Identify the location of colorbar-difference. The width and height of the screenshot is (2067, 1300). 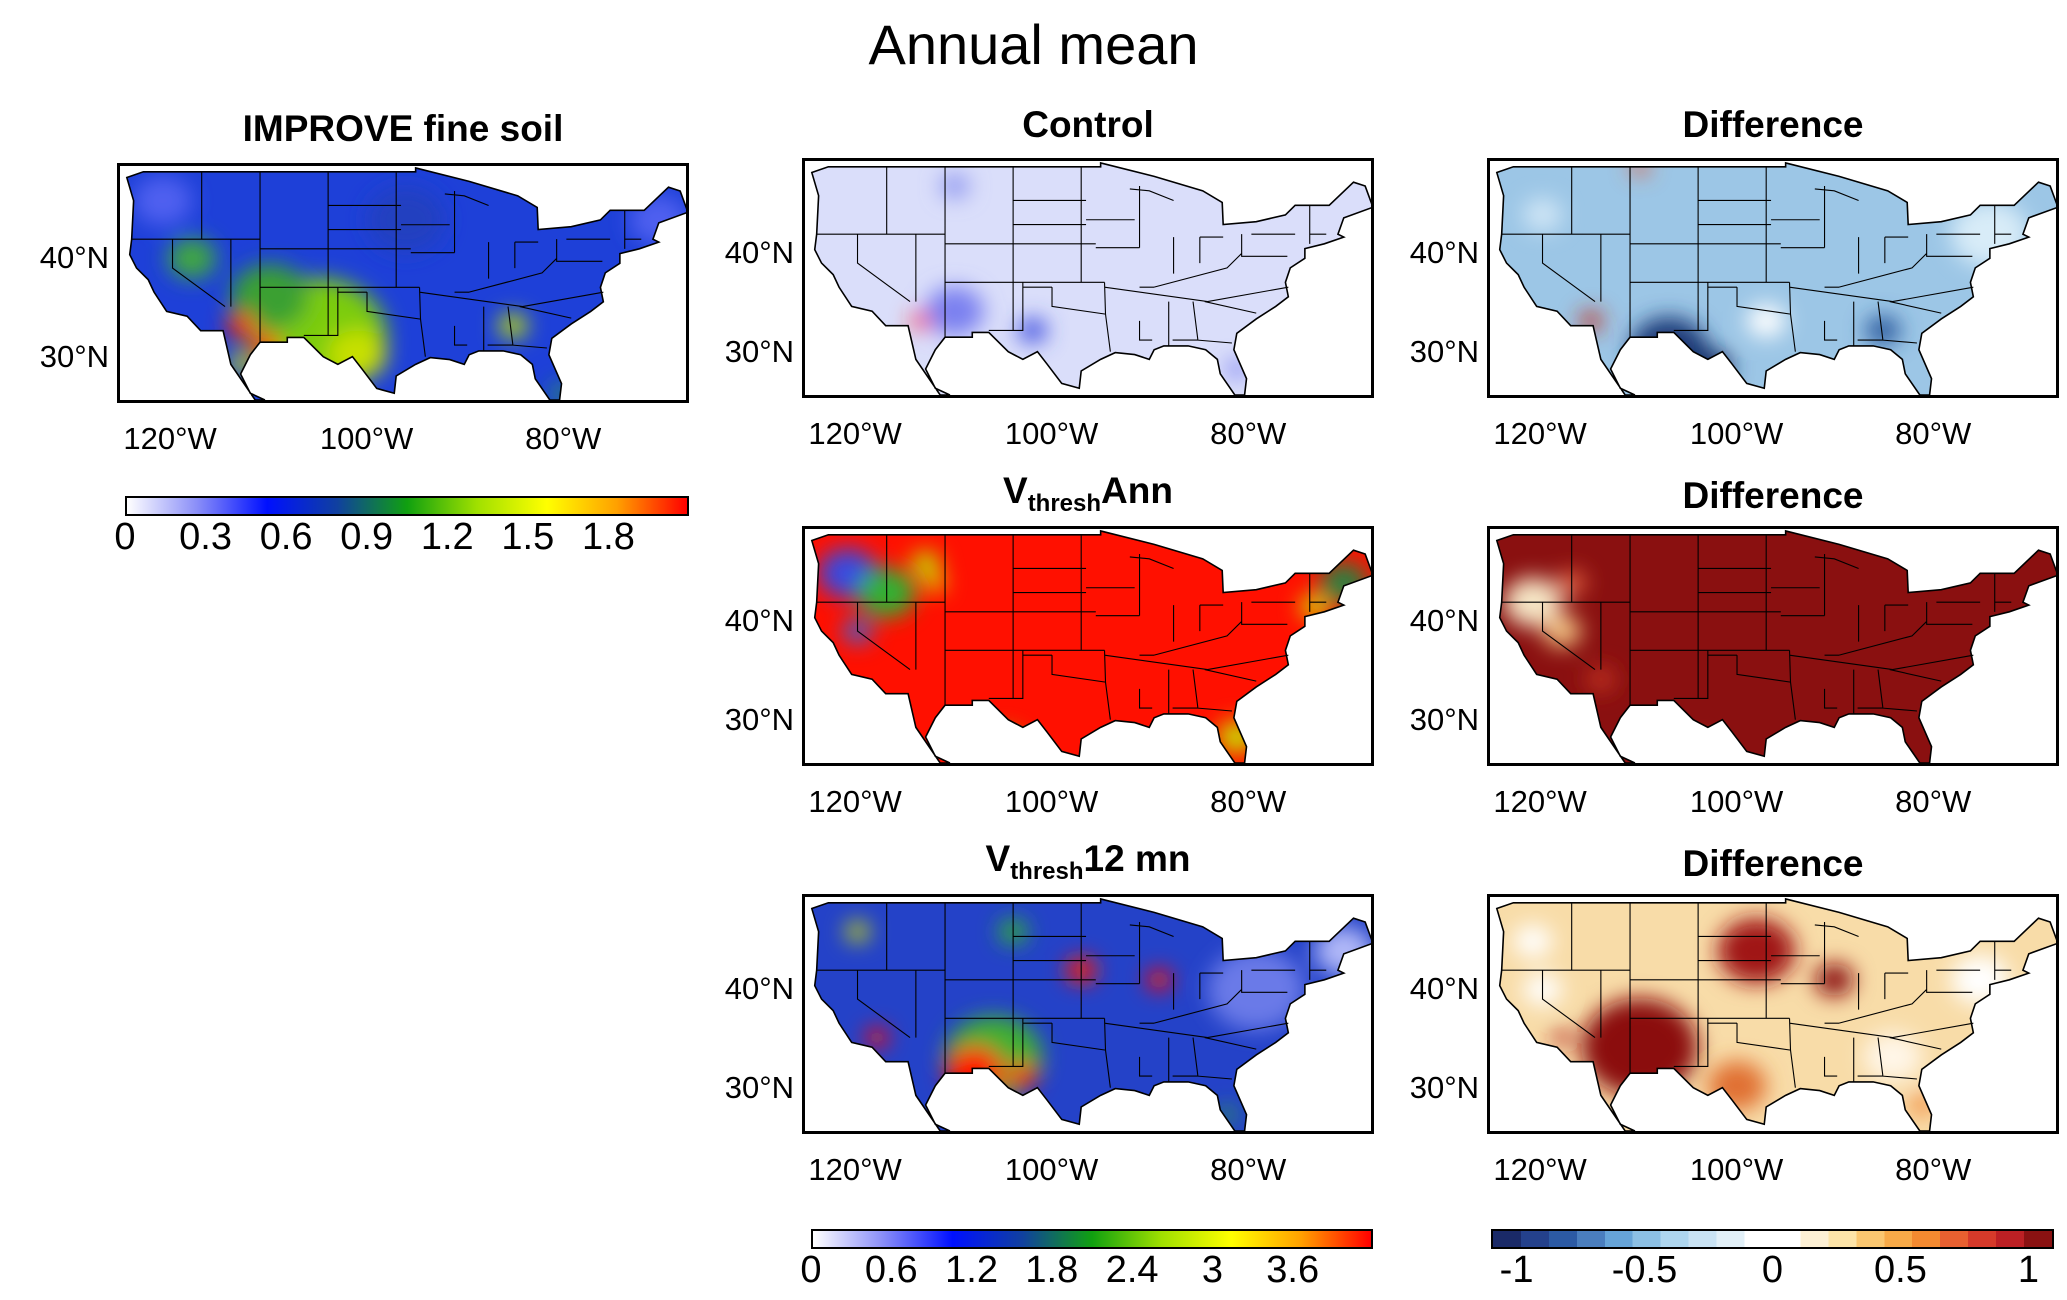
(1772, 1239).